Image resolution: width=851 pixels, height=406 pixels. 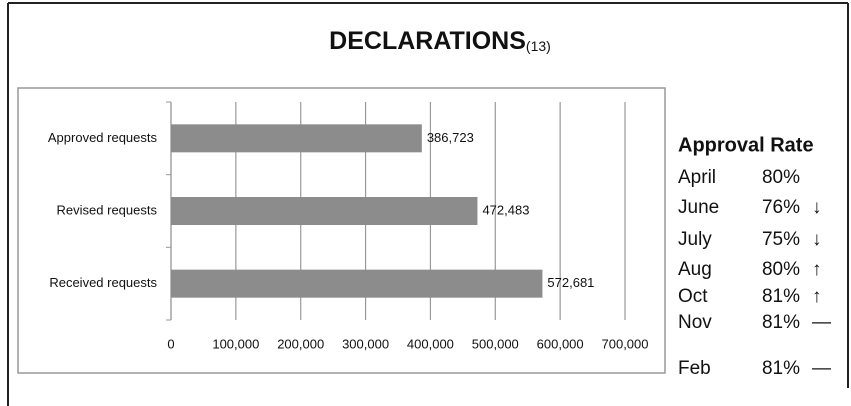 I want to click on title-group: DECLARATIONS(13), so click(x=440, y=41).